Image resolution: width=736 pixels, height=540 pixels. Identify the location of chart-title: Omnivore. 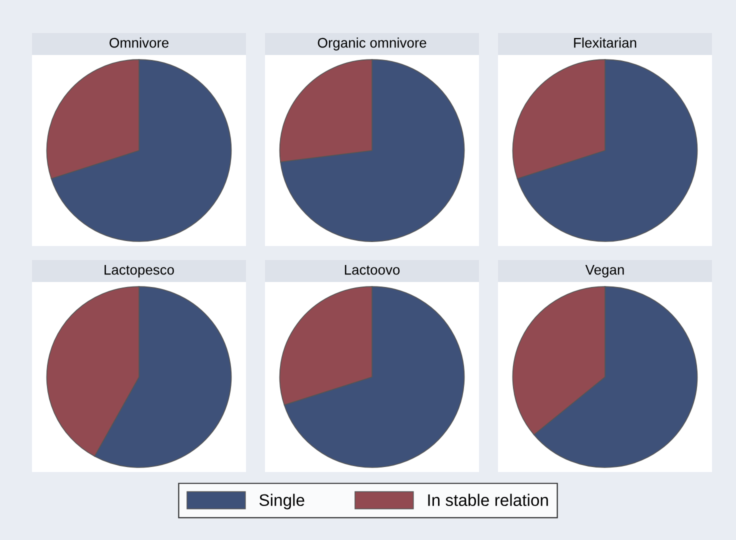
(139, 43).